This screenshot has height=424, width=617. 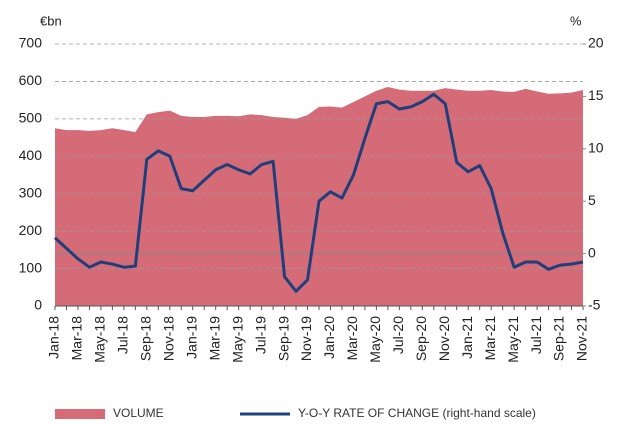 I want to click on x-tick-label: Nov-20, so click(x=444, y=338).